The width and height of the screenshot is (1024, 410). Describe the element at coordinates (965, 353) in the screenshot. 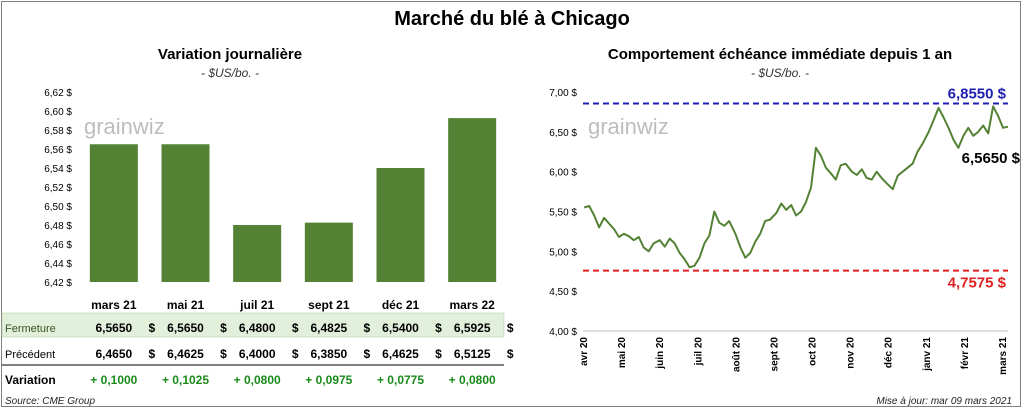

I see `x-tick-label: févr 21` at that location.